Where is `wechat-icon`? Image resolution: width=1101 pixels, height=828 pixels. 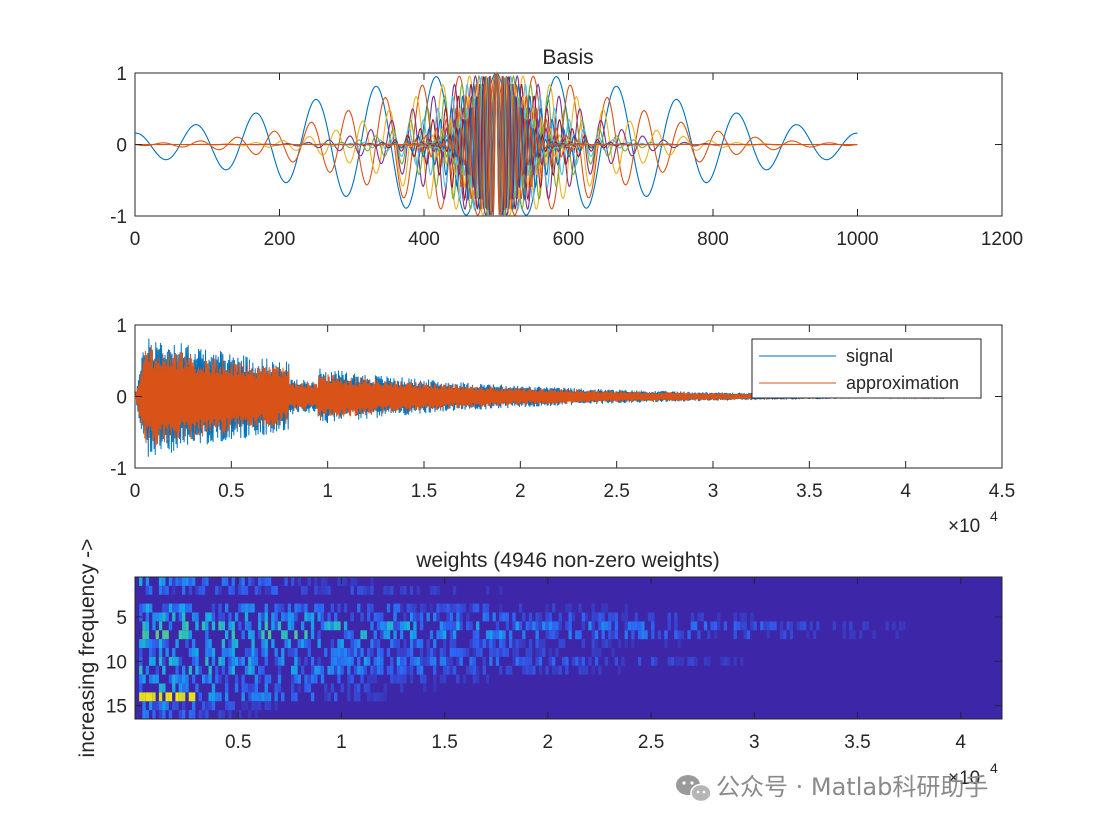 wechat-icon is located at coordinates (694, 789).